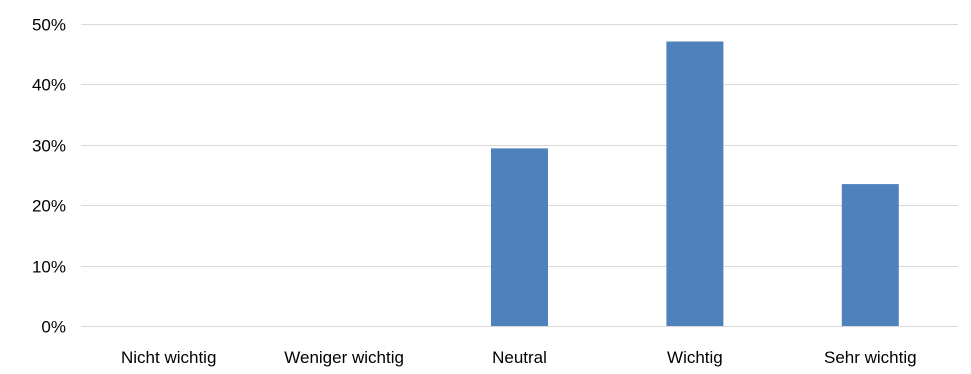 This screenshot has height=374, width=971. I want to click on bar-sehr-wichtig, so click(870, 255).